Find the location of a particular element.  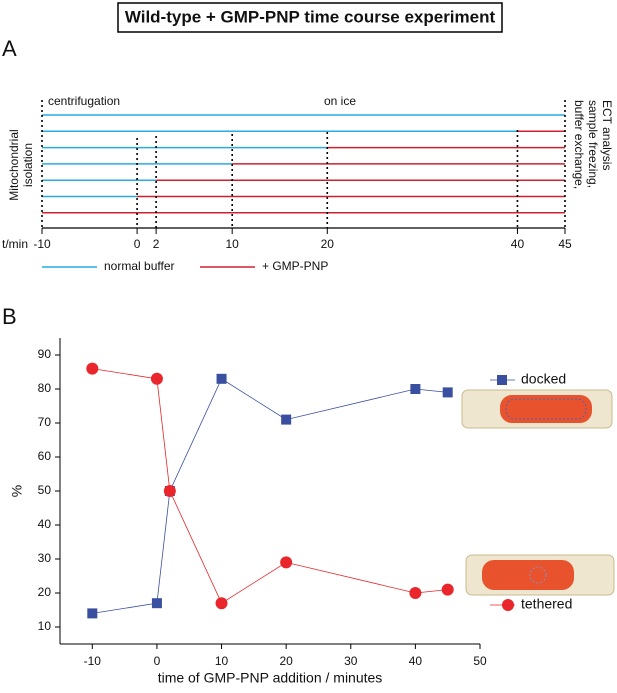

x-tick-label: 30 is located at coordinates (351, 661).